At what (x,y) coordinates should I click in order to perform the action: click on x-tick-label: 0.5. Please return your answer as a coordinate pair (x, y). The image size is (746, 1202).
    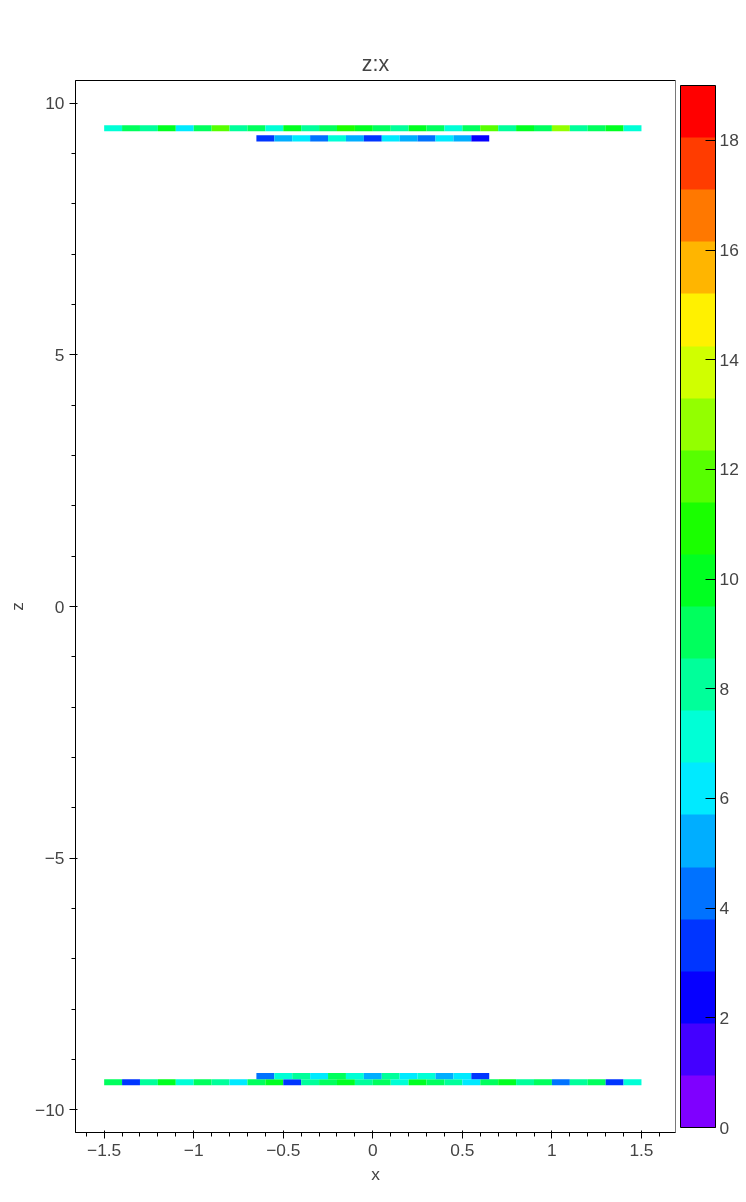
    Looking at the image, I should click on (462, 1149).